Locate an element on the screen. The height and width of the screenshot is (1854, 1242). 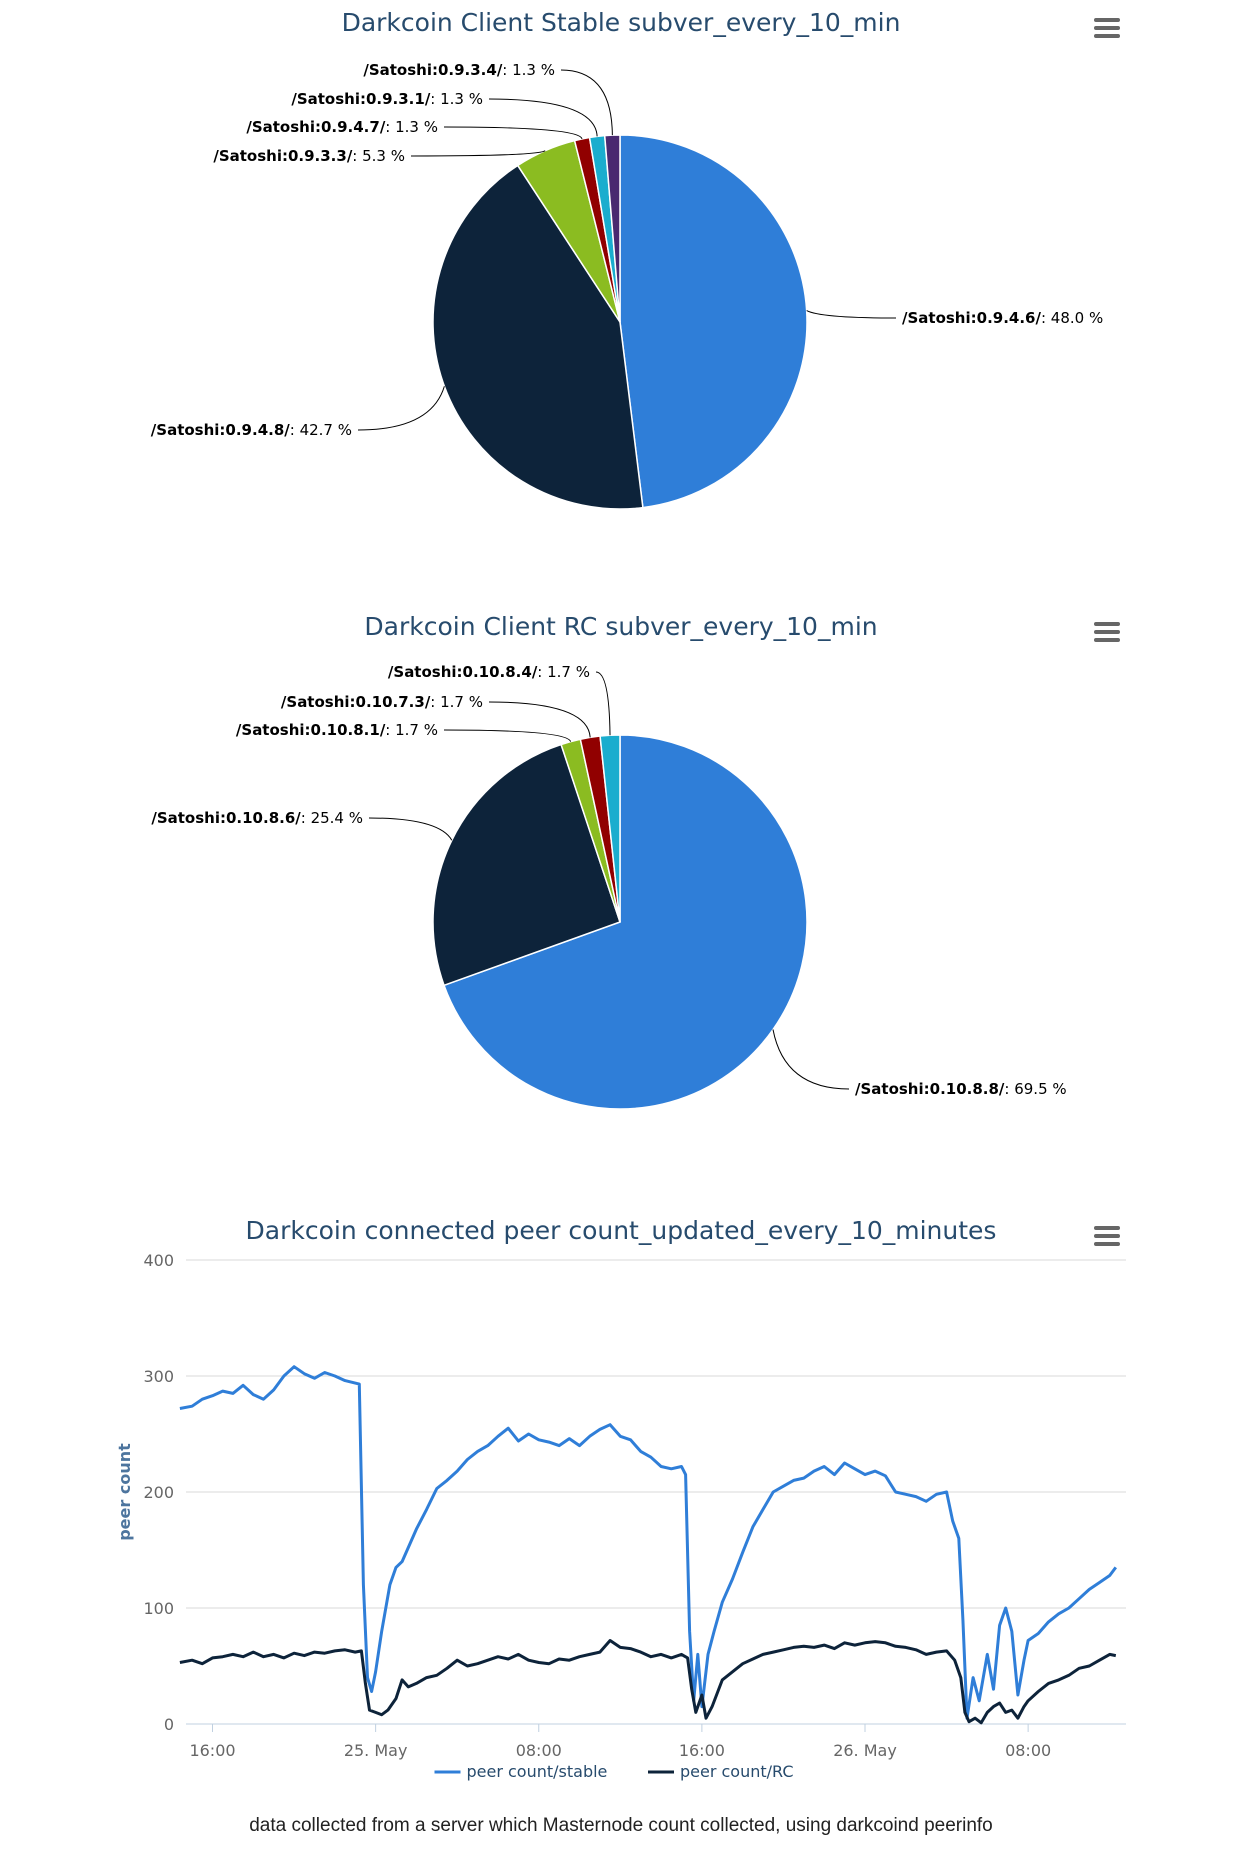
chart-title: Darkcoin Client RC subver_every_10_min is located at coordinates (621, 626).